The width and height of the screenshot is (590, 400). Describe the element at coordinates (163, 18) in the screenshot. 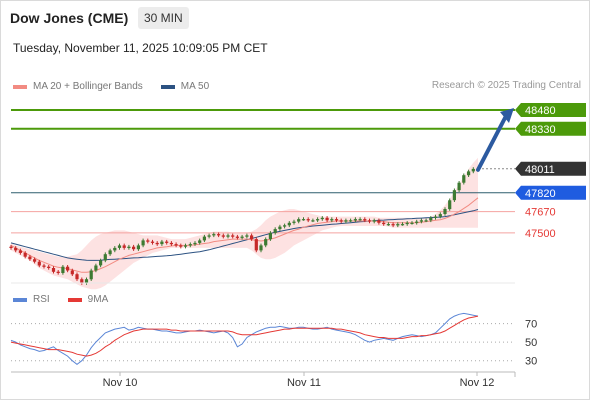

I see `timeframe-badge: 30 MIN` at that location.